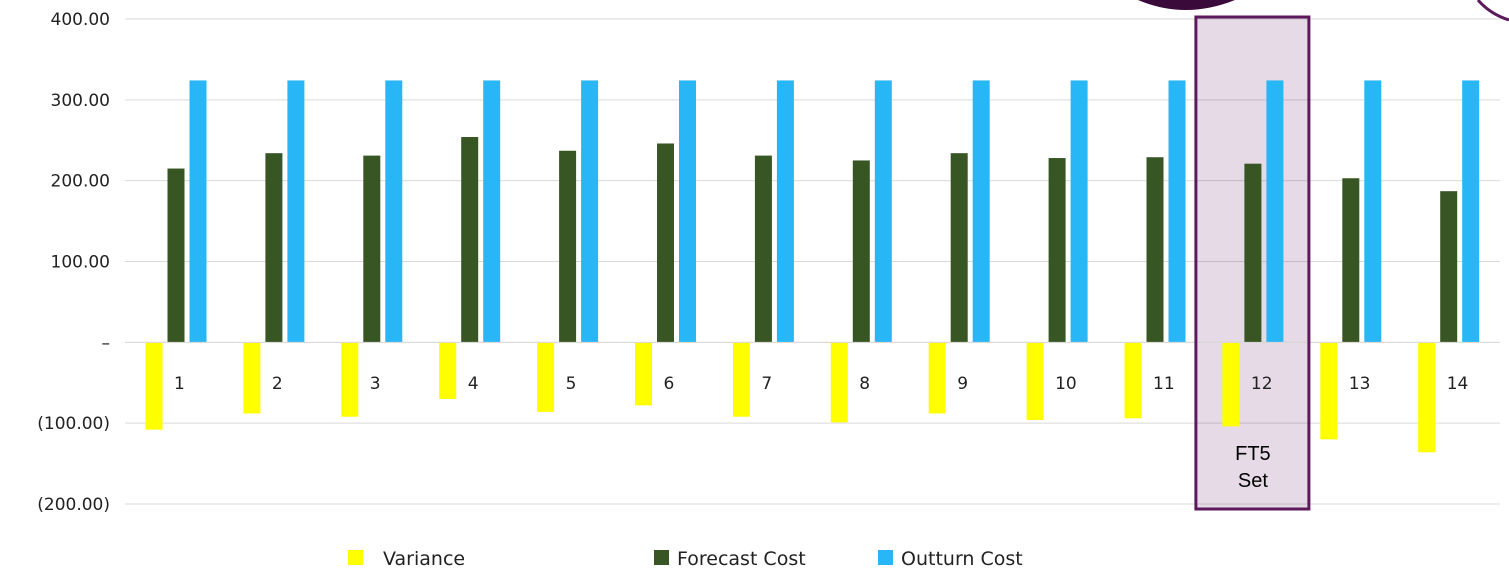 Image resolution: width=1509 pixels, height=573 pixels. I want to click on y-tick-label: 300.00, so click(80, 101).